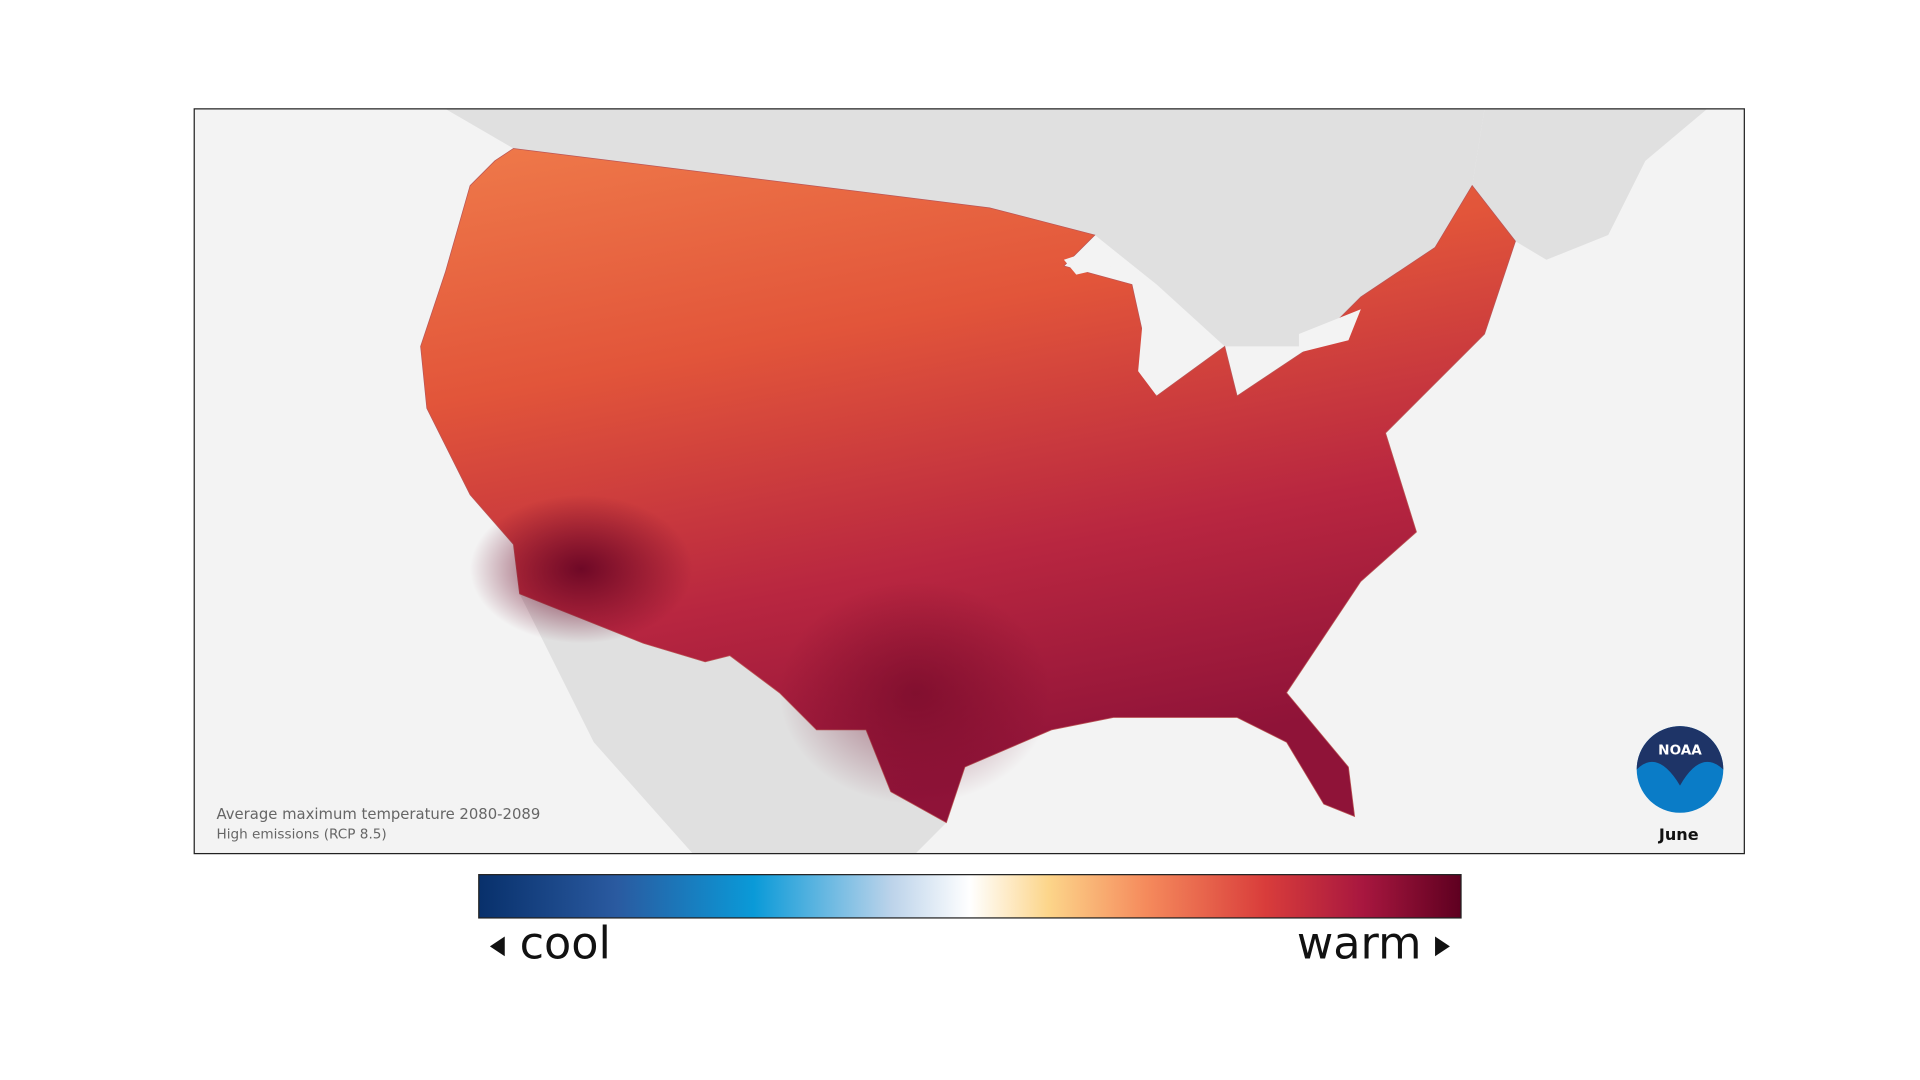 This screenshot has width=1920, height=1080. What do you see at coordinates (1359, 944) in the screenshot?
I see `legend-high-label: warm` at bounding box center [1359, 944].